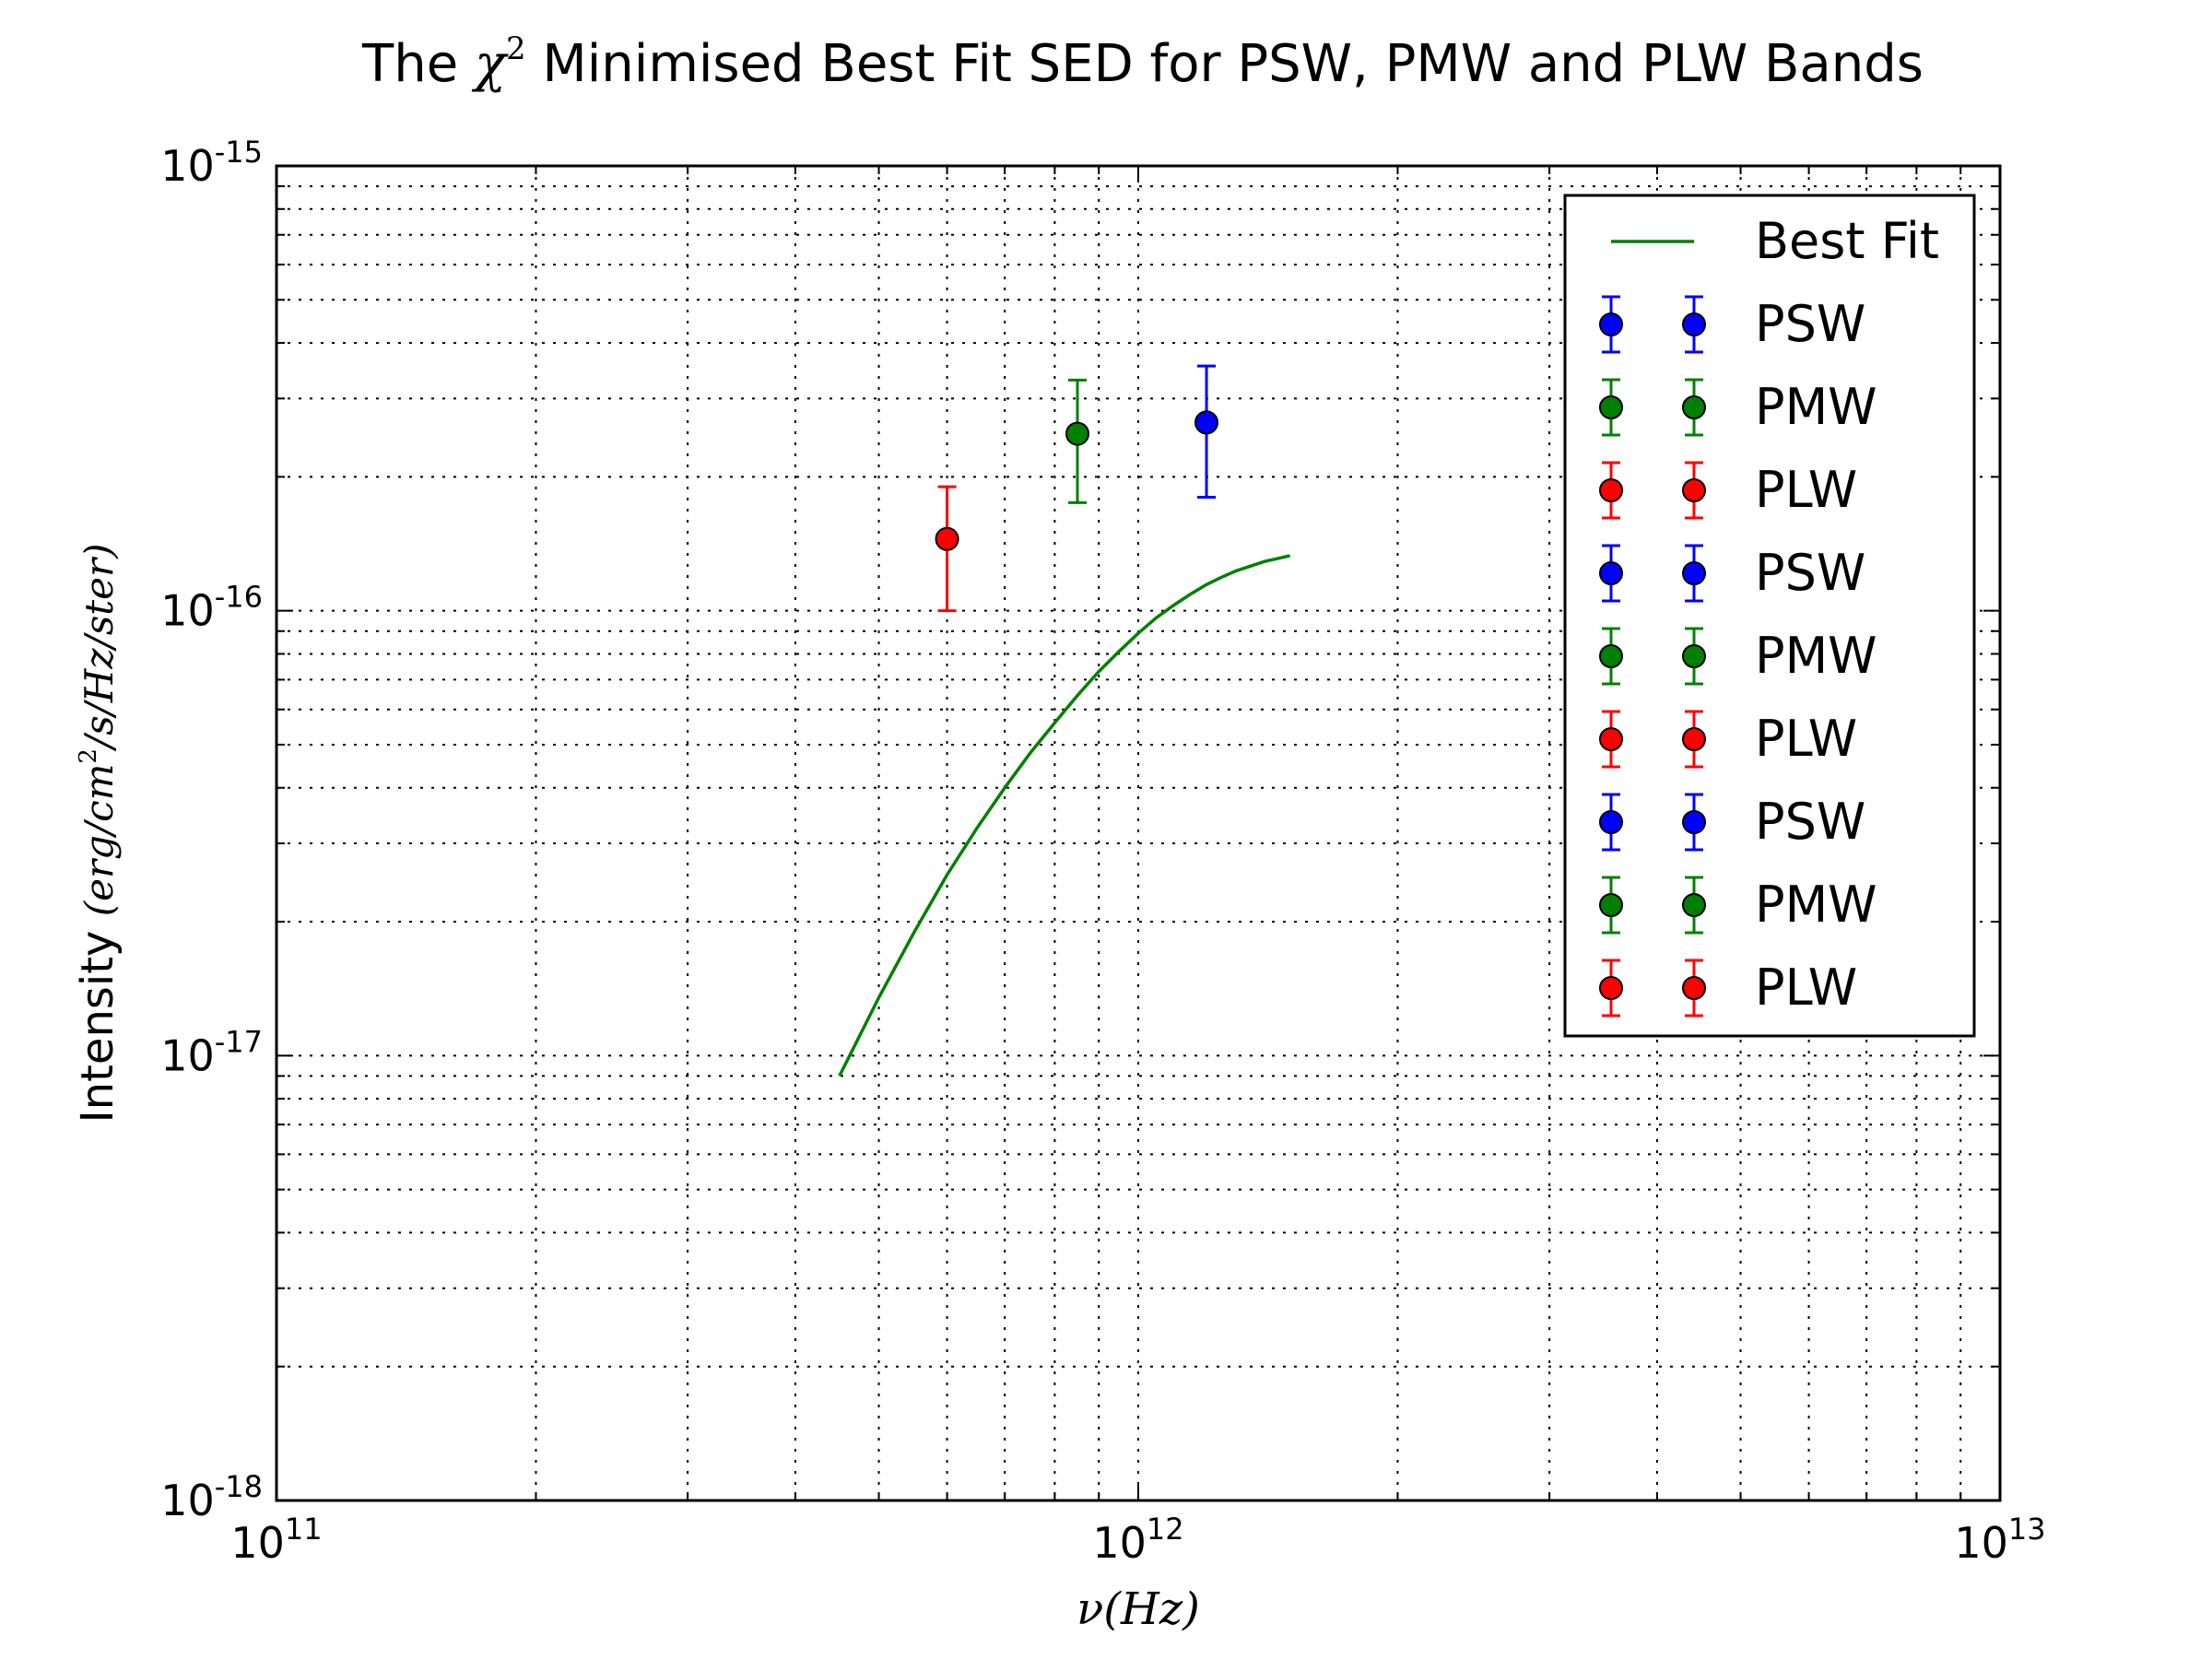 The image size is (2212, 1659). What do you see at coordinates (98, 1027) in the screenshot?
I see `y-axis-label-text: Intensity` at bounding box center [98, 1027].